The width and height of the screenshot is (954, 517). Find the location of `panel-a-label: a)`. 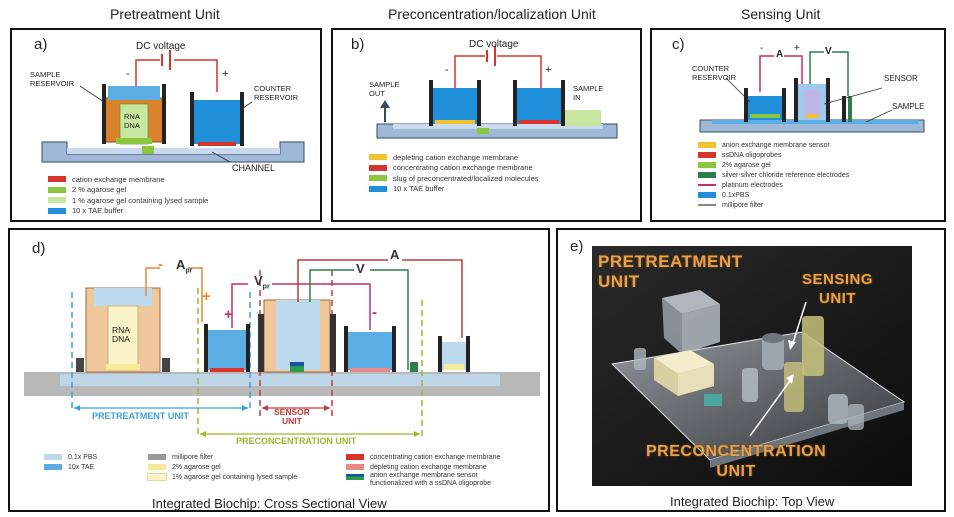

panel-a-label: a) is located at coordinates (41, 44).